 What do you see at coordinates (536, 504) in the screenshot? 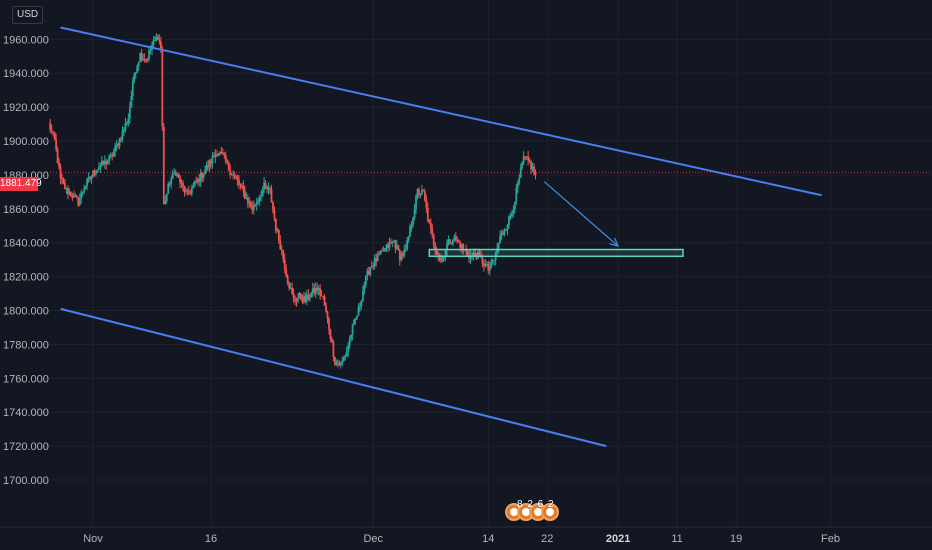
I see `event-counts: 8 2 6 2` at bounding box center [536, 504].